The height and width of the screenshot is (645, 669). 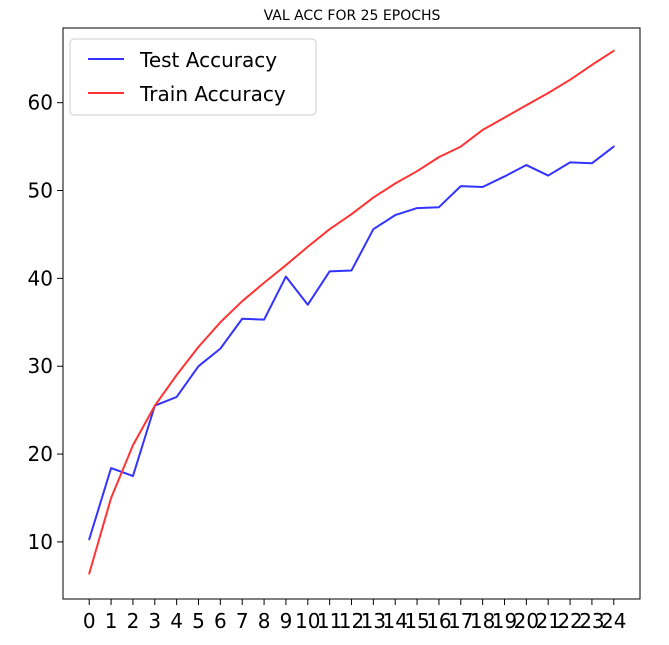 I want to click on x-tick-label: 2, so click(x=133, y=621).